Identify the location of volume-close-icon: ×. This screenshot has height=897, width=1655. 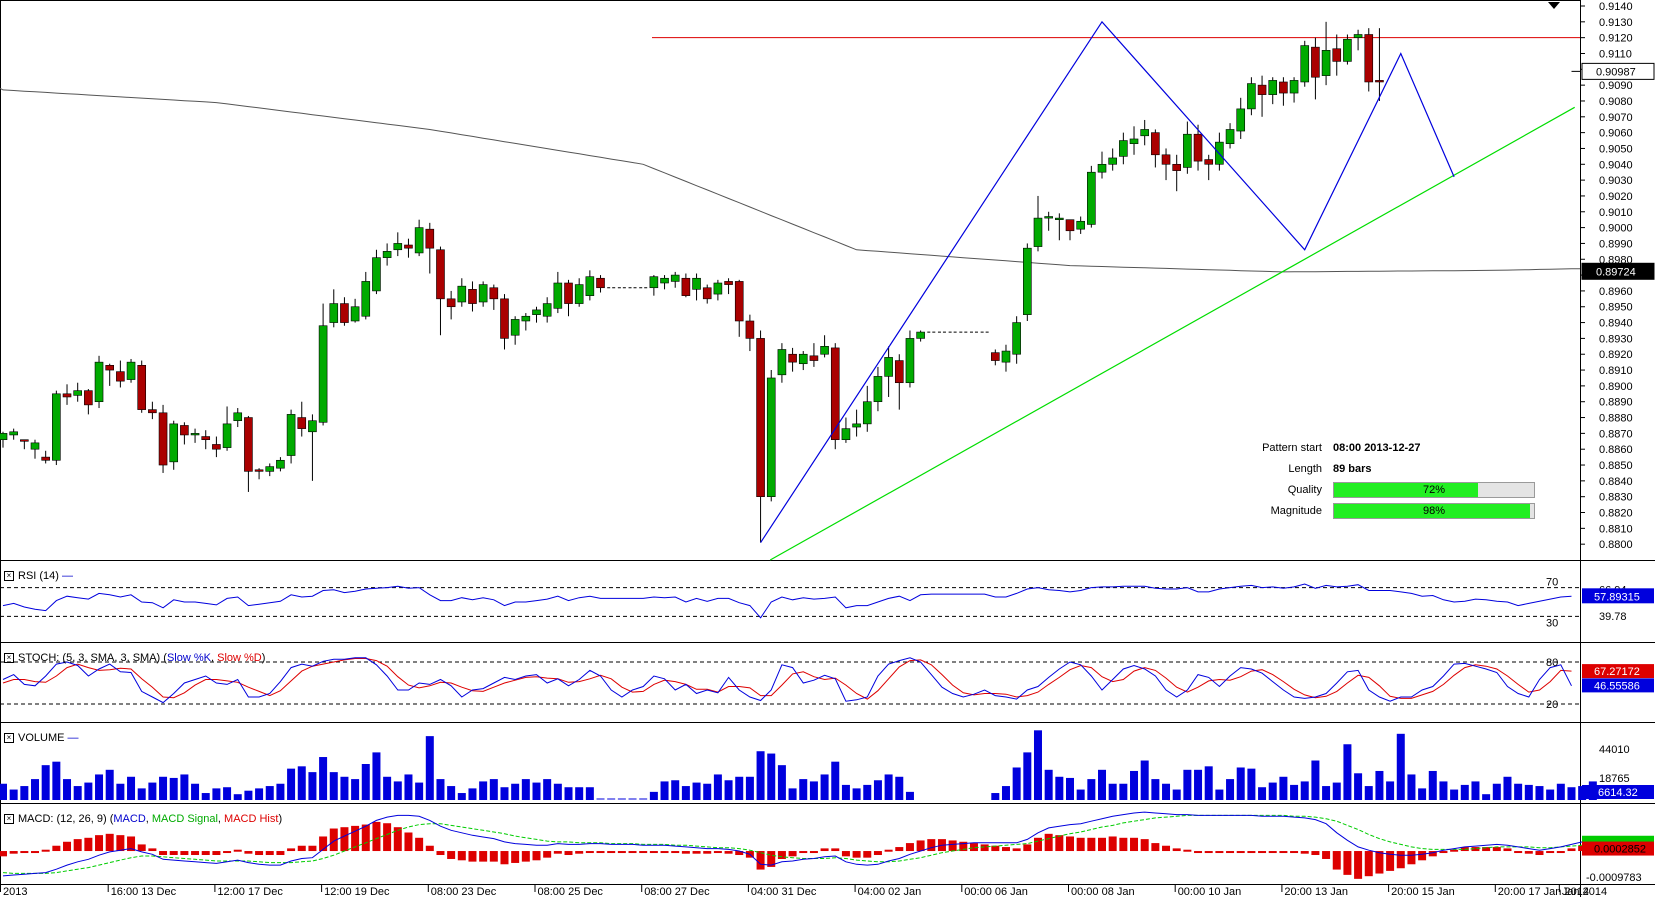
(9, 738).